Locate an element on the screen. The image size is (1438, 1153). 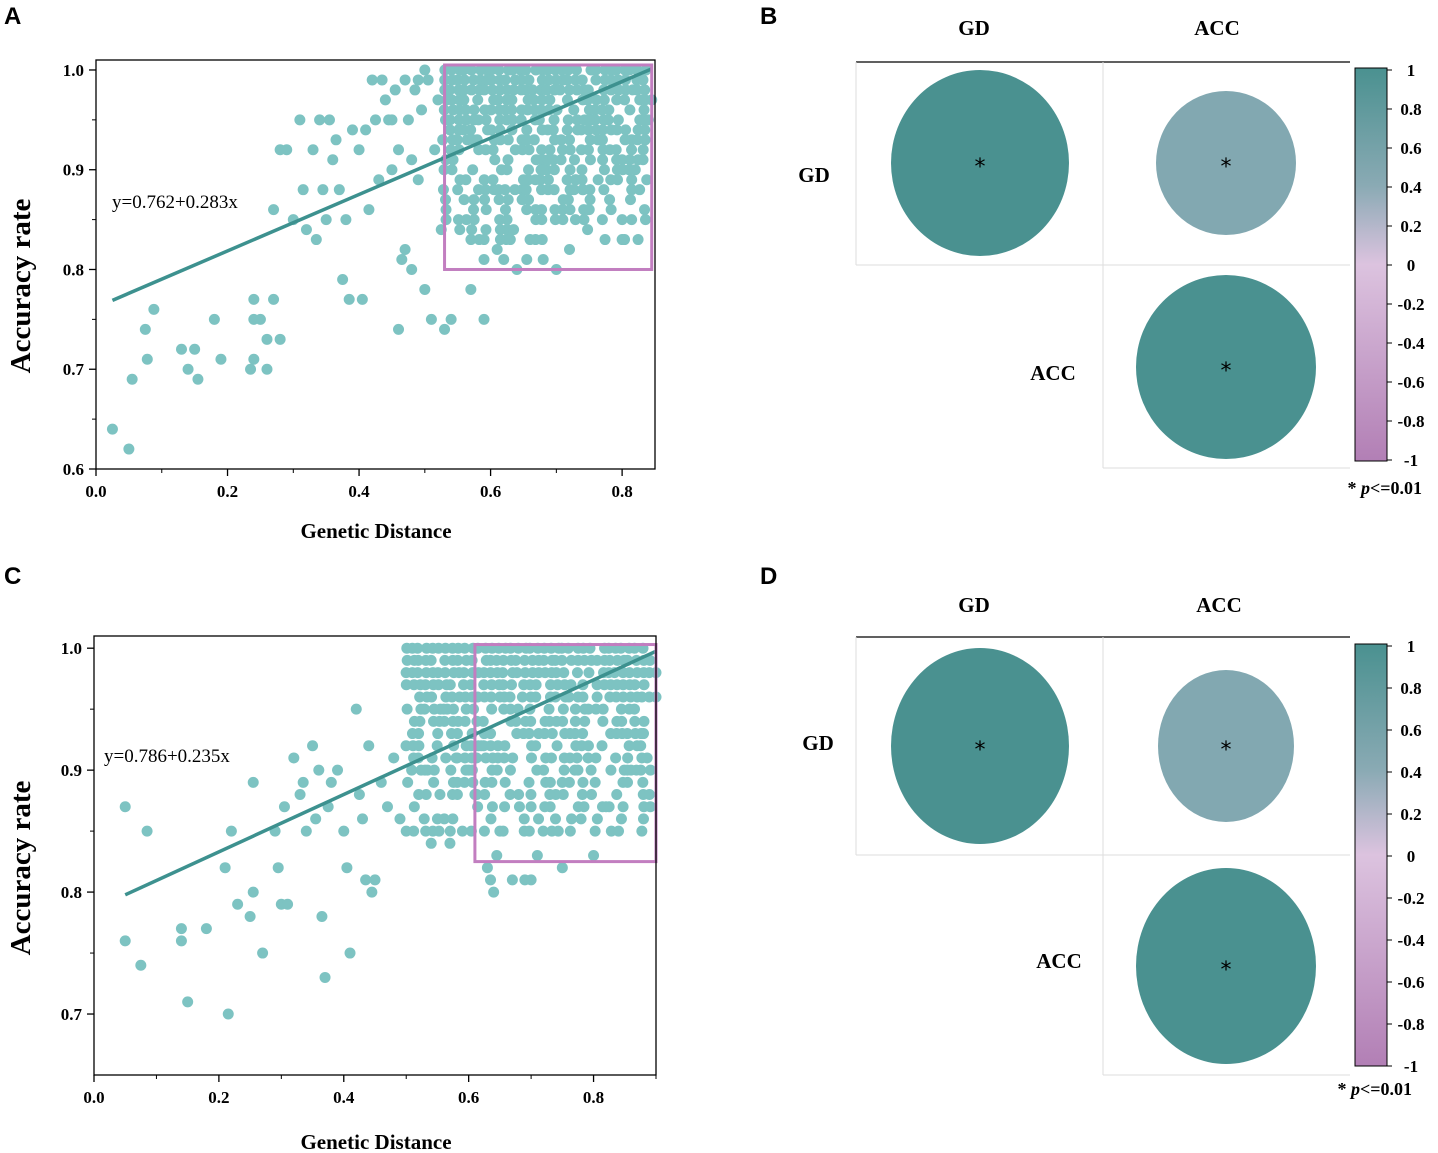
y-tick-label: 0.7 is located at coordinates (72, 1014).